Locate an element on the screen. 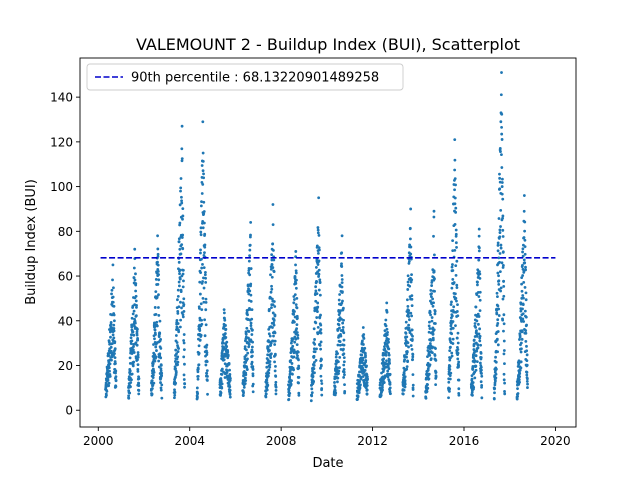 The height and width of the screenshot is (480, 640). x-axis-ticks: 2000 2004 2008 2012 2016 2020 is located at coordinates (327, 437).